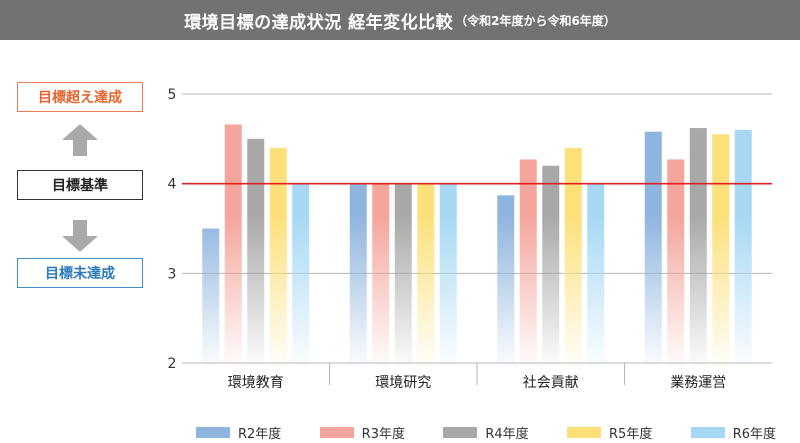 This screenshot has width=800, height=443. What do you see at coordinates (319, 22) in the screenshot?
I see `chart-title: 環境目標の達成状況 経年変化比較` at bounding box center [319, 22].